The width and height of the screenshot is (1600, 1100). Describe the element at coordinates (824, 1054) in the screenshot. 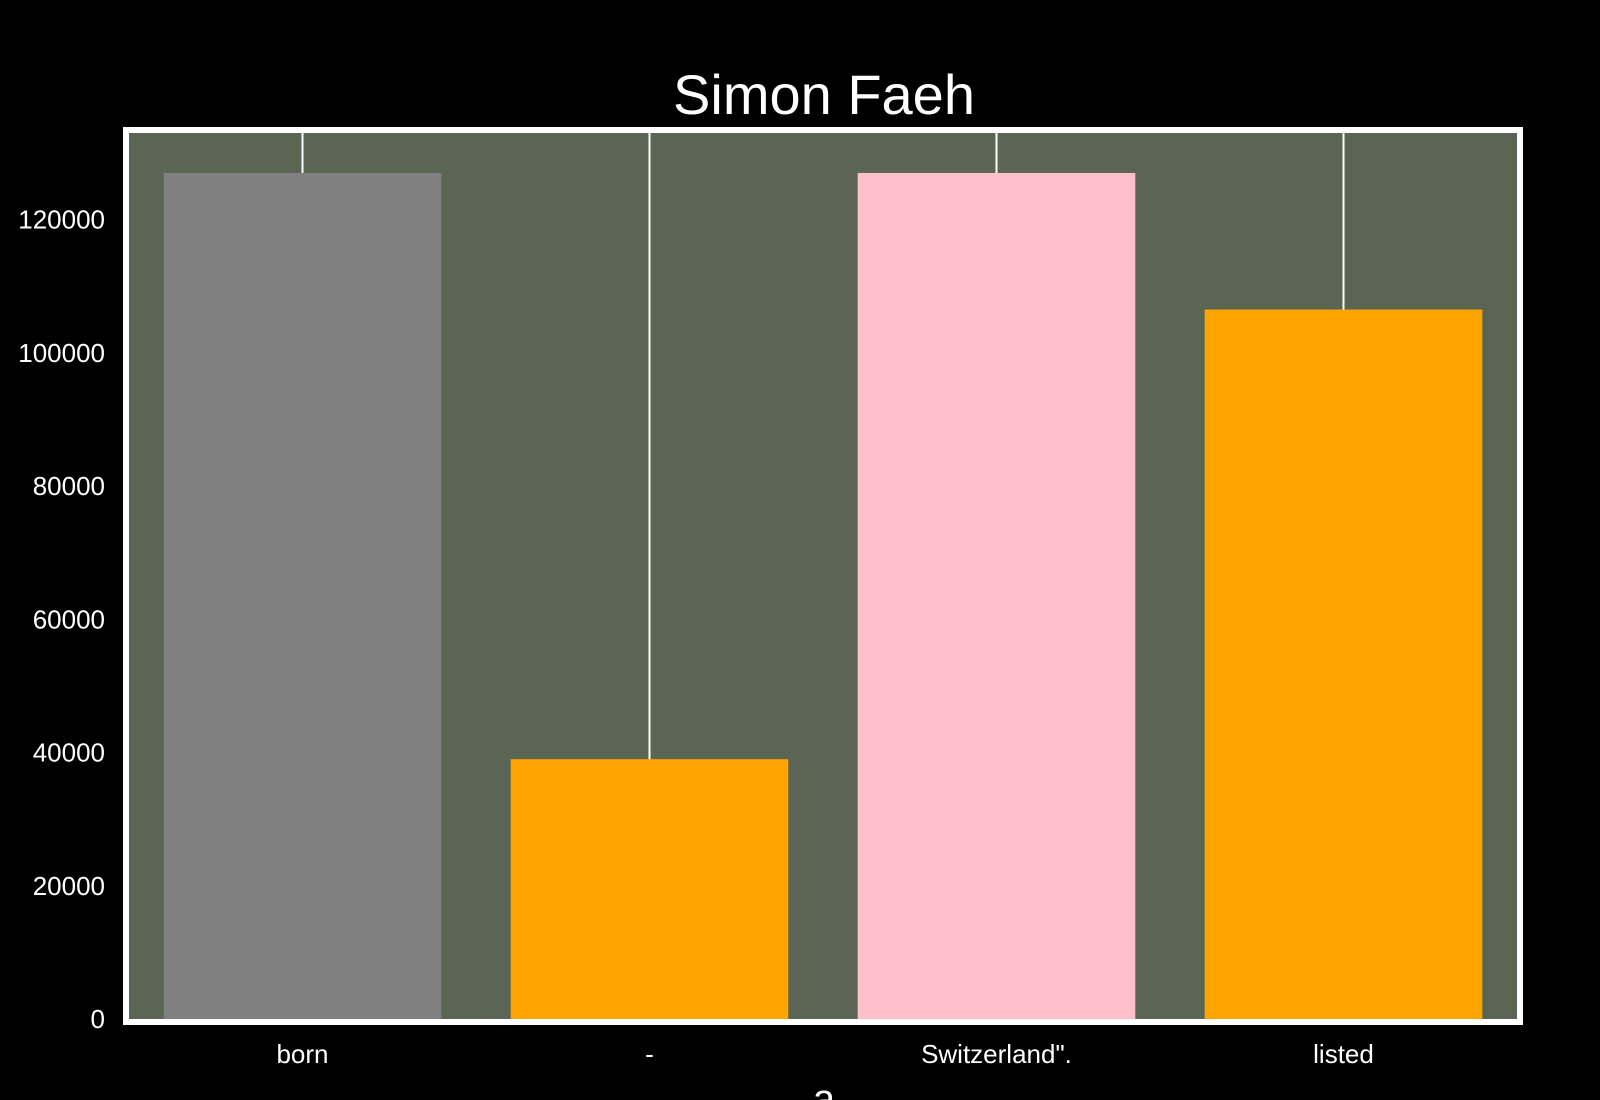

I see `x-axis-ticks: born - Switzerland". listed` at that location.